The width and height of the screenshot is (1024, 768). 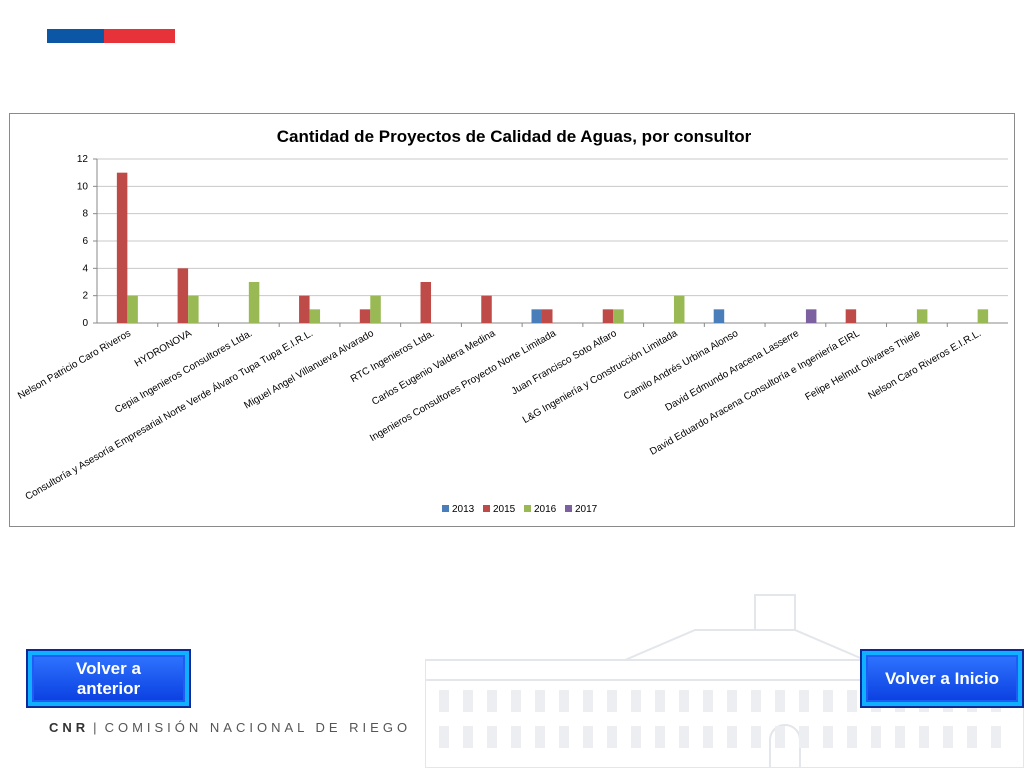 I want to click on y-tick-label: 12, so click(x=83, y=159).